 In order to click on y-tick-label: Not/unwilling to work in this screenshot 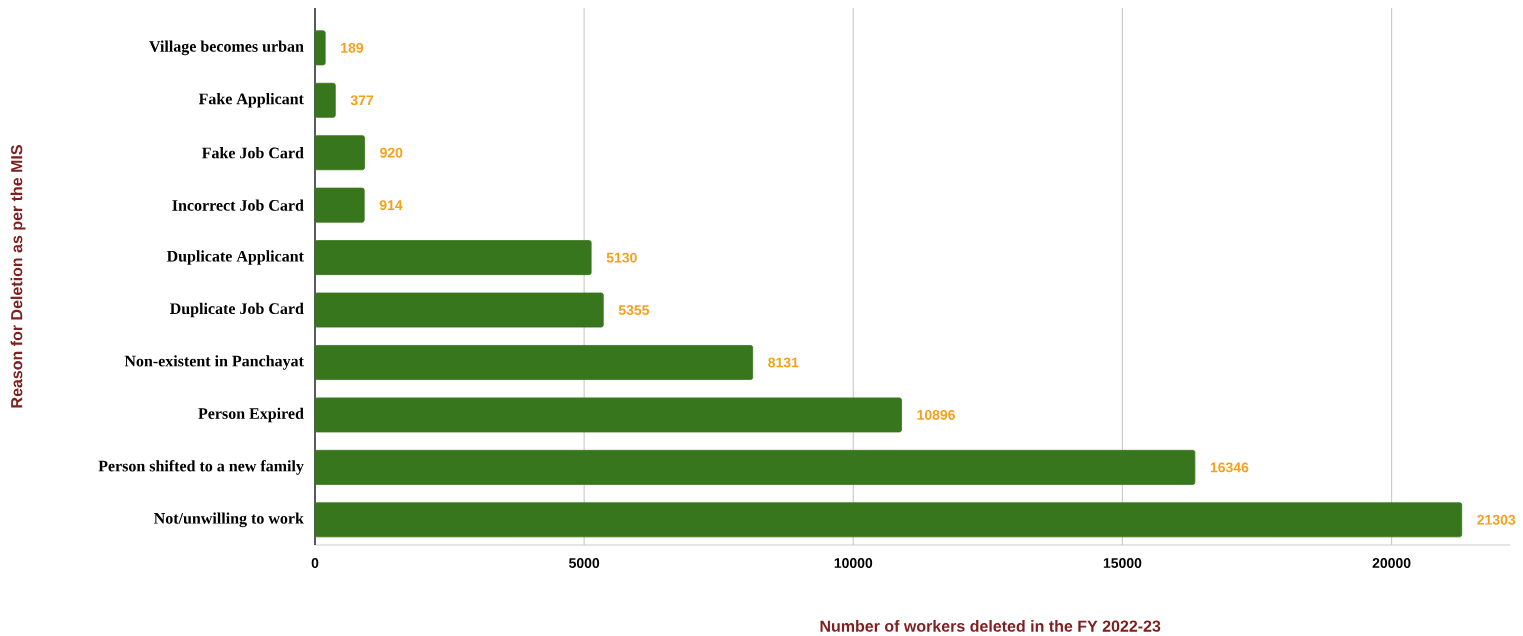, I will do `click(229, 520)`.